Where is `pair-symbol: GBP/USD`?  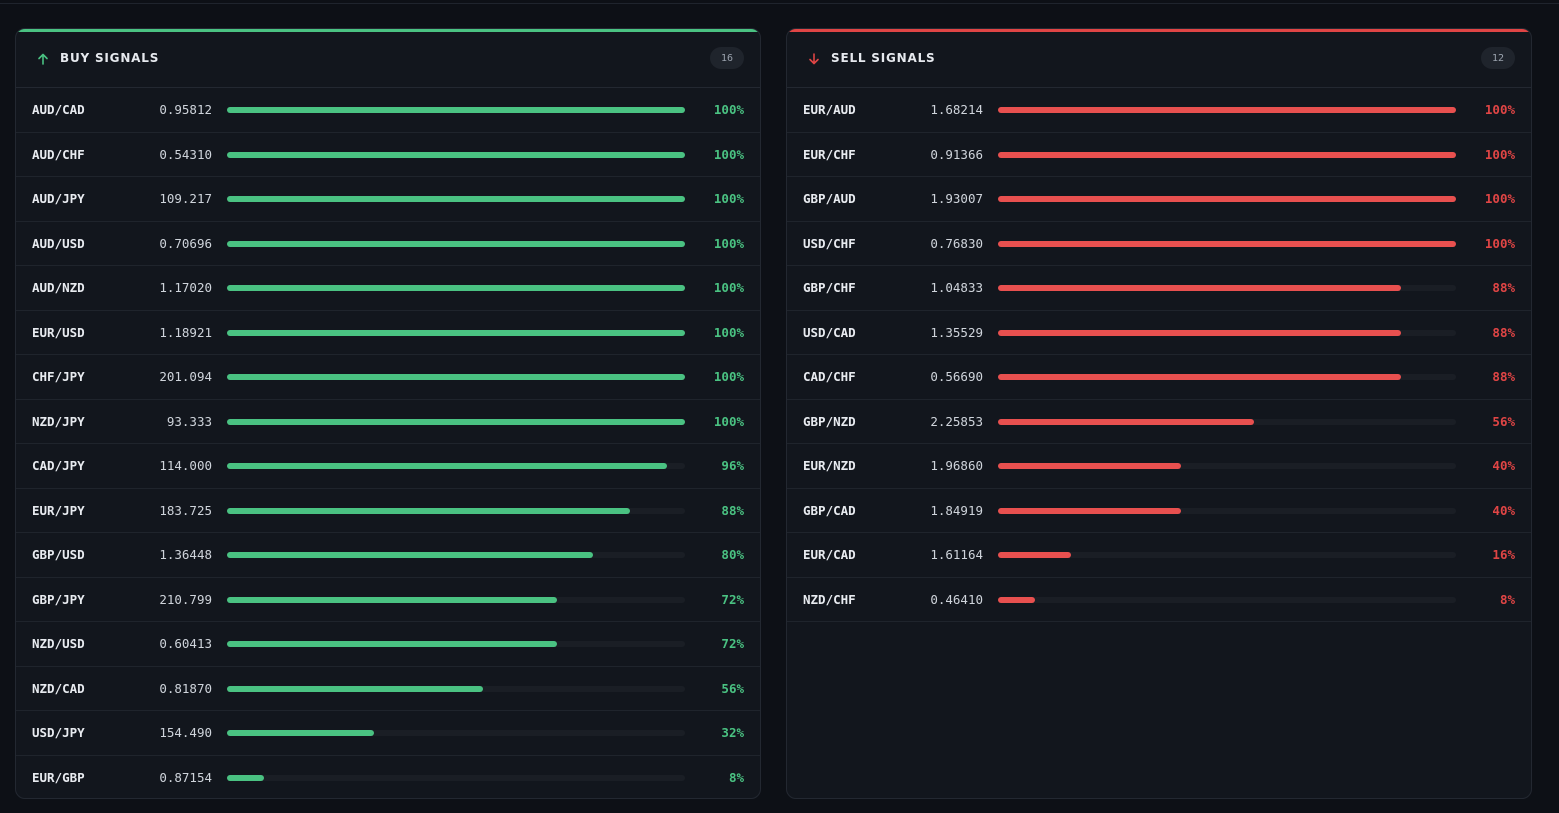 pair-symbol: GBP/USD is located at coordinates (58, 554).